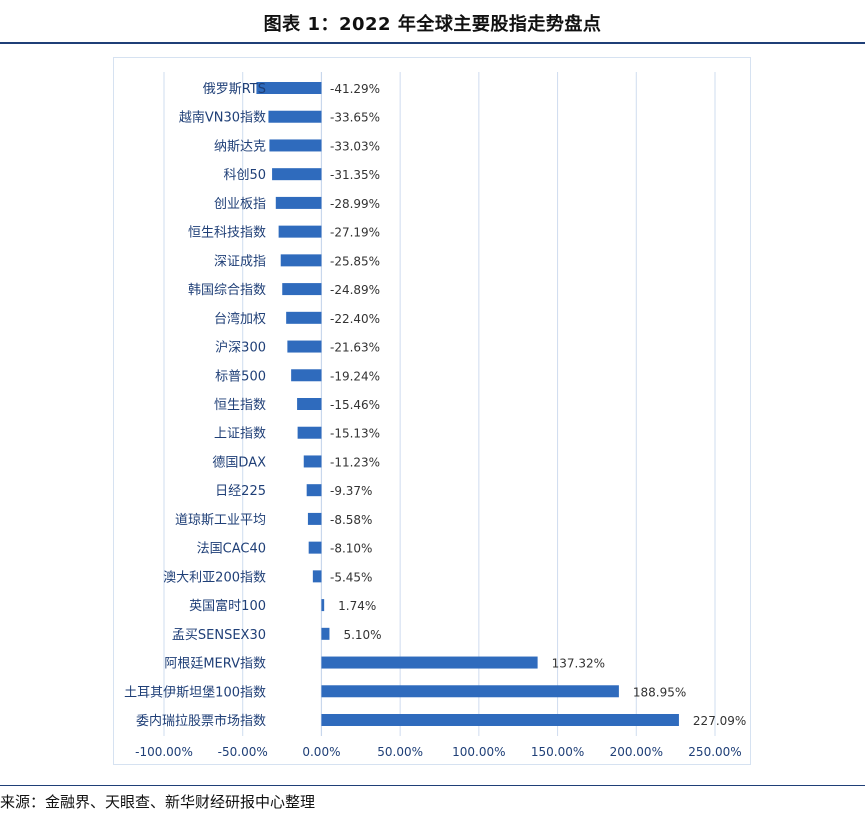 The height and width of the screenshot is (819, 865). What do you see at coordinates (240, 491) in the screenshot?
I see `category-label: 日经225` at bounding box center [240, 491].